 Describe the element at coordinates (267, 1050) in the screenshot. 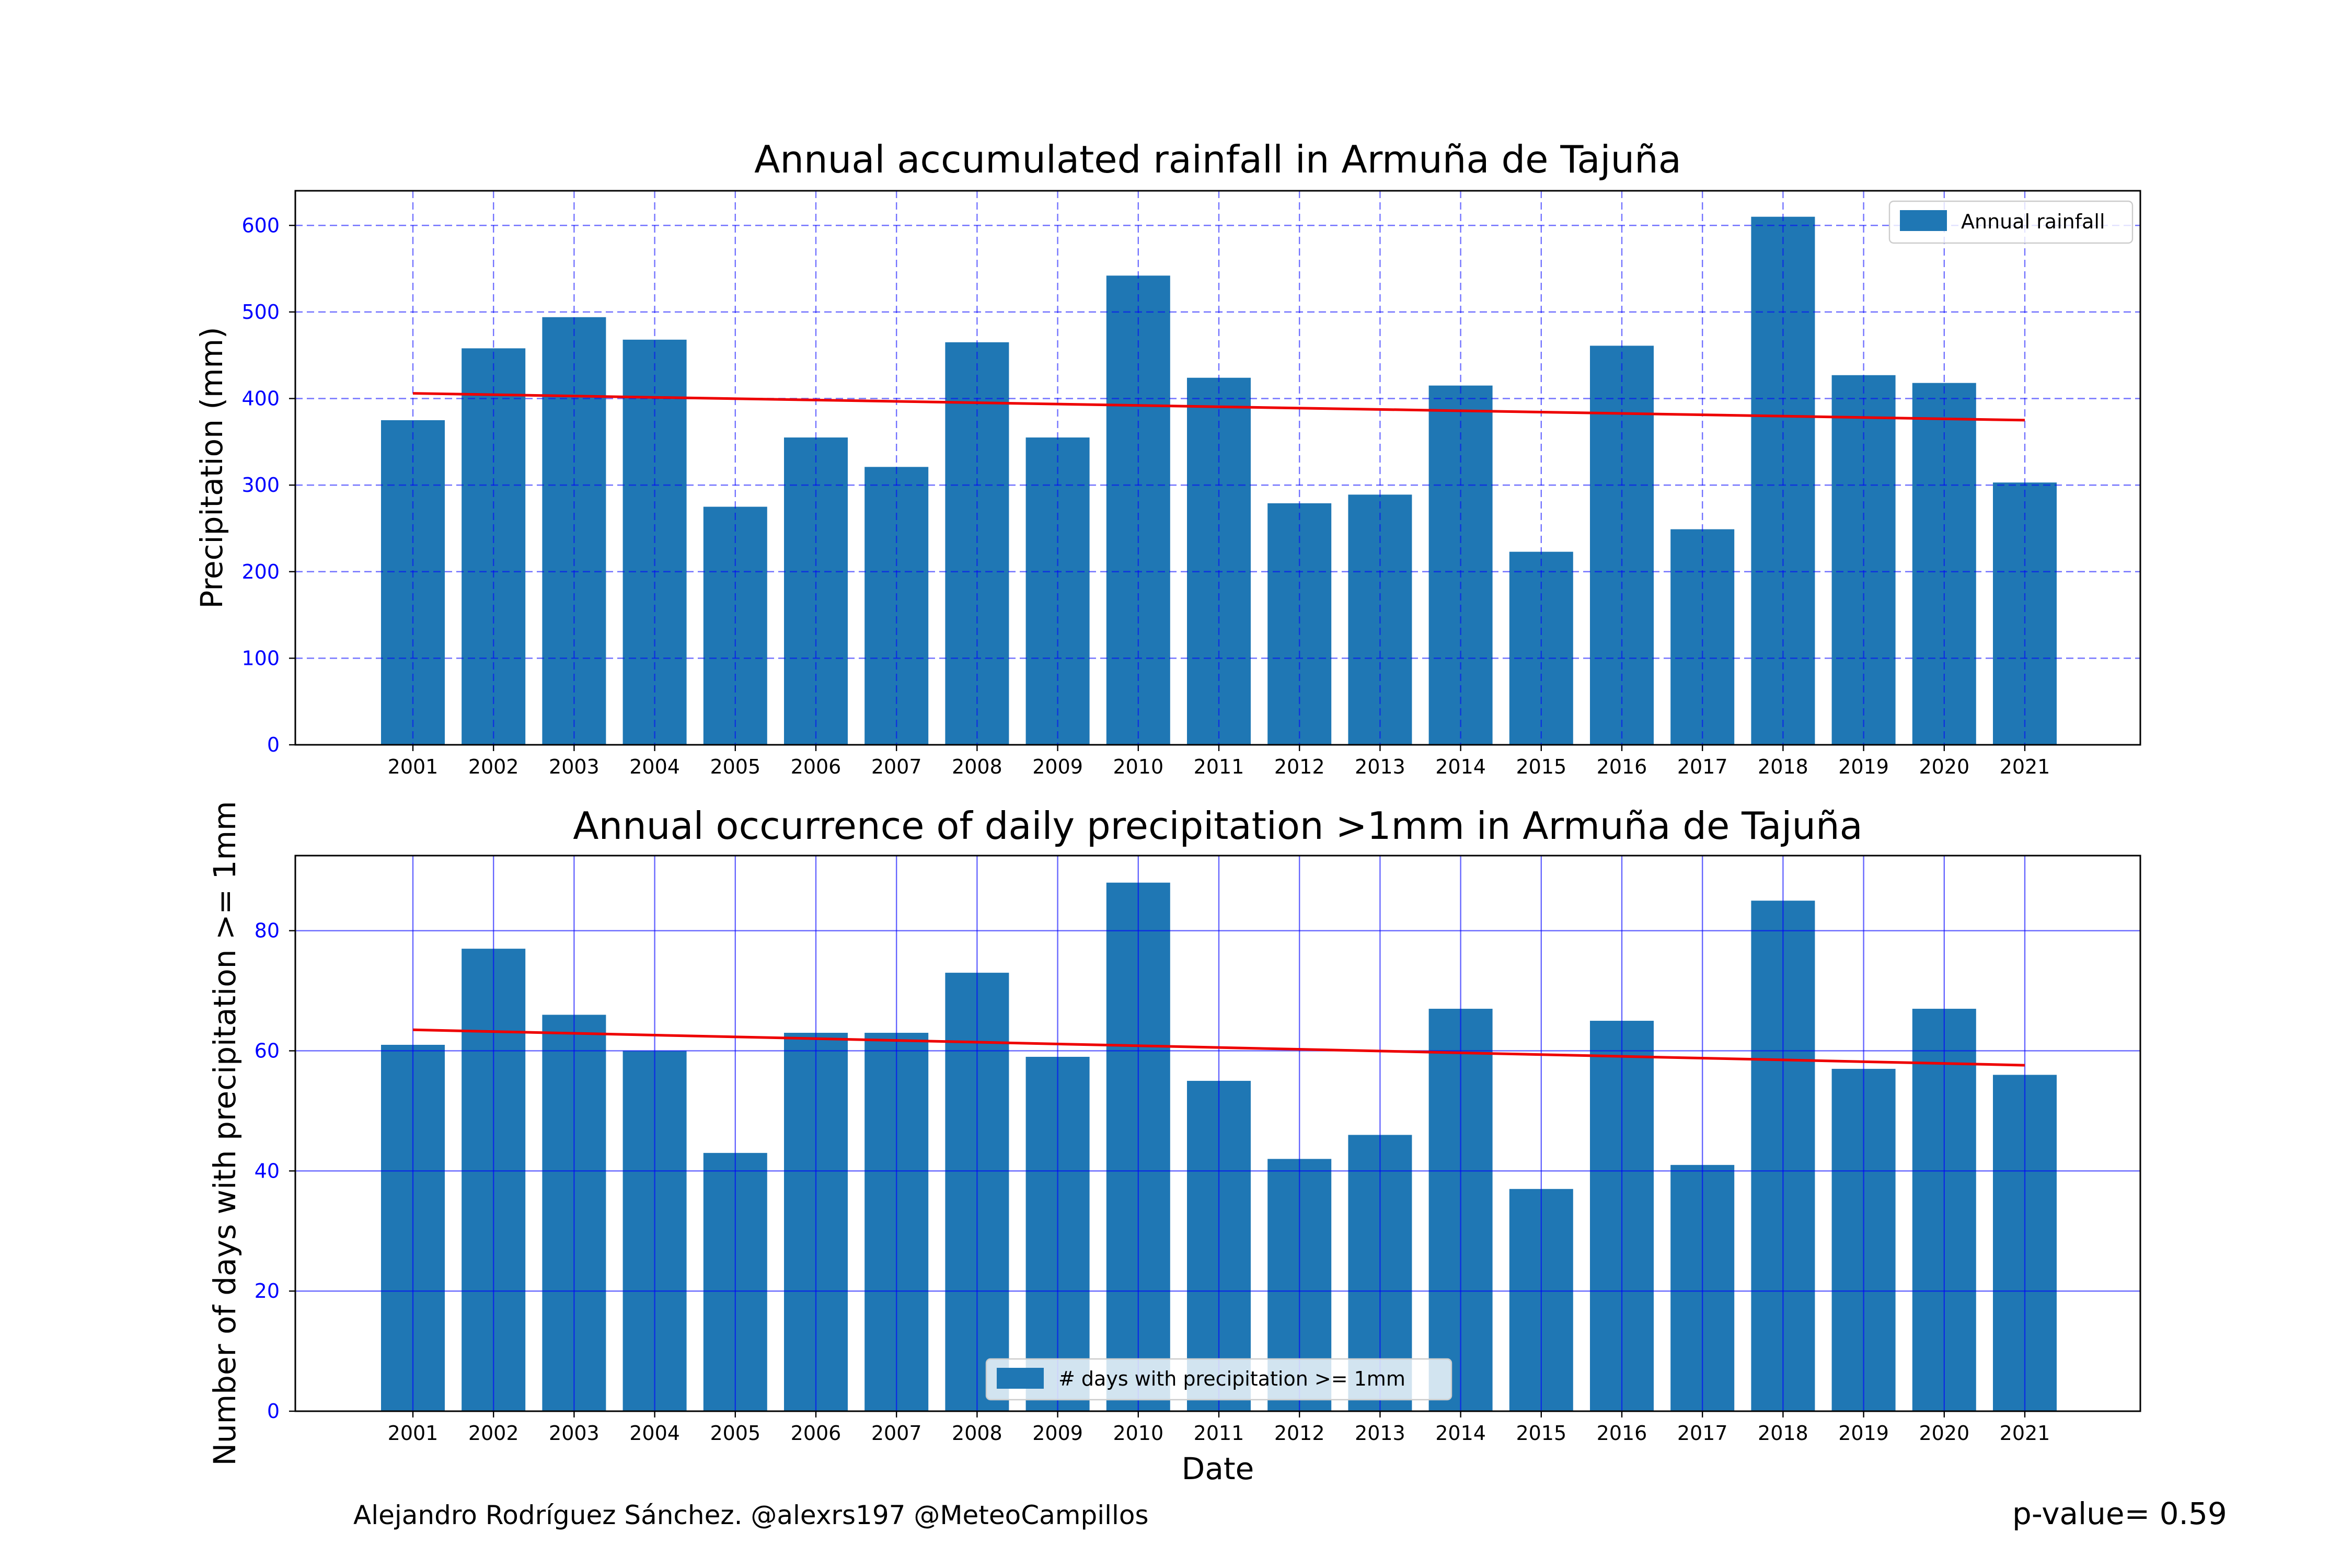

I see `y-tick-label: 60` at that location.